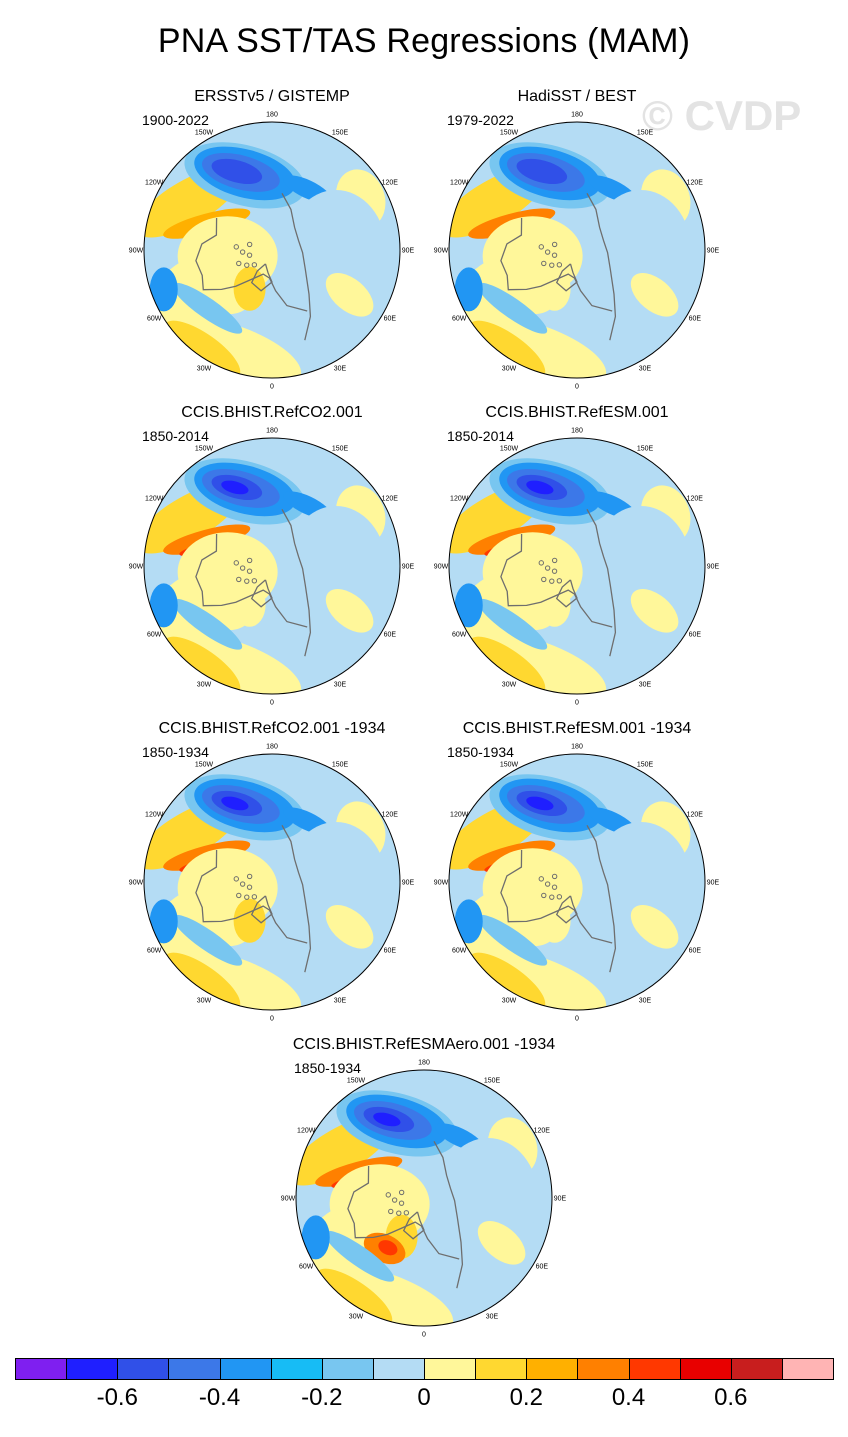 This screenshot has height=1437, width=848. What do you see at coordinates (441, 567) in the screenshot?
I see `longitude-label: 90W` at bounding box center [441, 567].